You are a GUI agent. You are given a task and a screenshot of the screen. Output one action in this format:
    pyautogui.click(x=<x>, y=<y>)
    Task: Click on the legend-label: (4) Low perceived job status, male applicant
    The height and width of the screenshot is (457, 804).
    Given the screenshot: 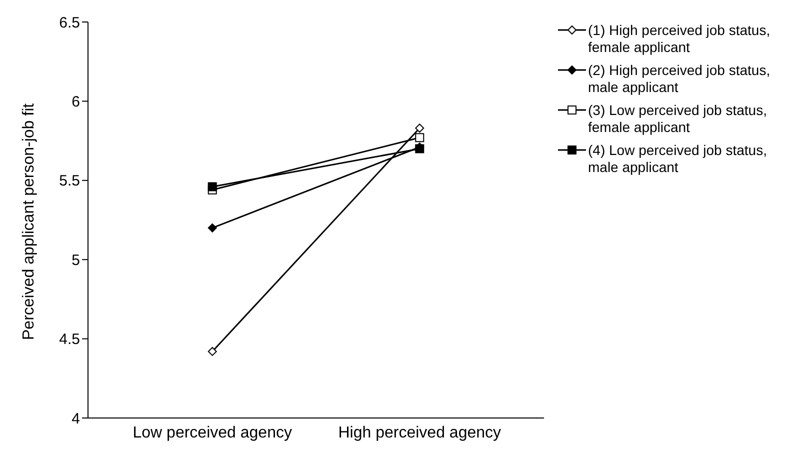 What is the action you would take?
    pyautogui.click(x=678, y=159)
    